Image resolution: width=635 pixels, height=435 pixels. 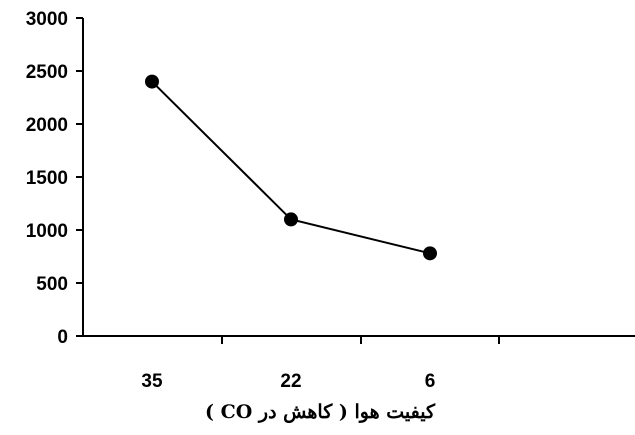 I want to click on y-axis-ticks: 0 500 1000 1500 2000 2500 3000, so click(x=54, y=178).